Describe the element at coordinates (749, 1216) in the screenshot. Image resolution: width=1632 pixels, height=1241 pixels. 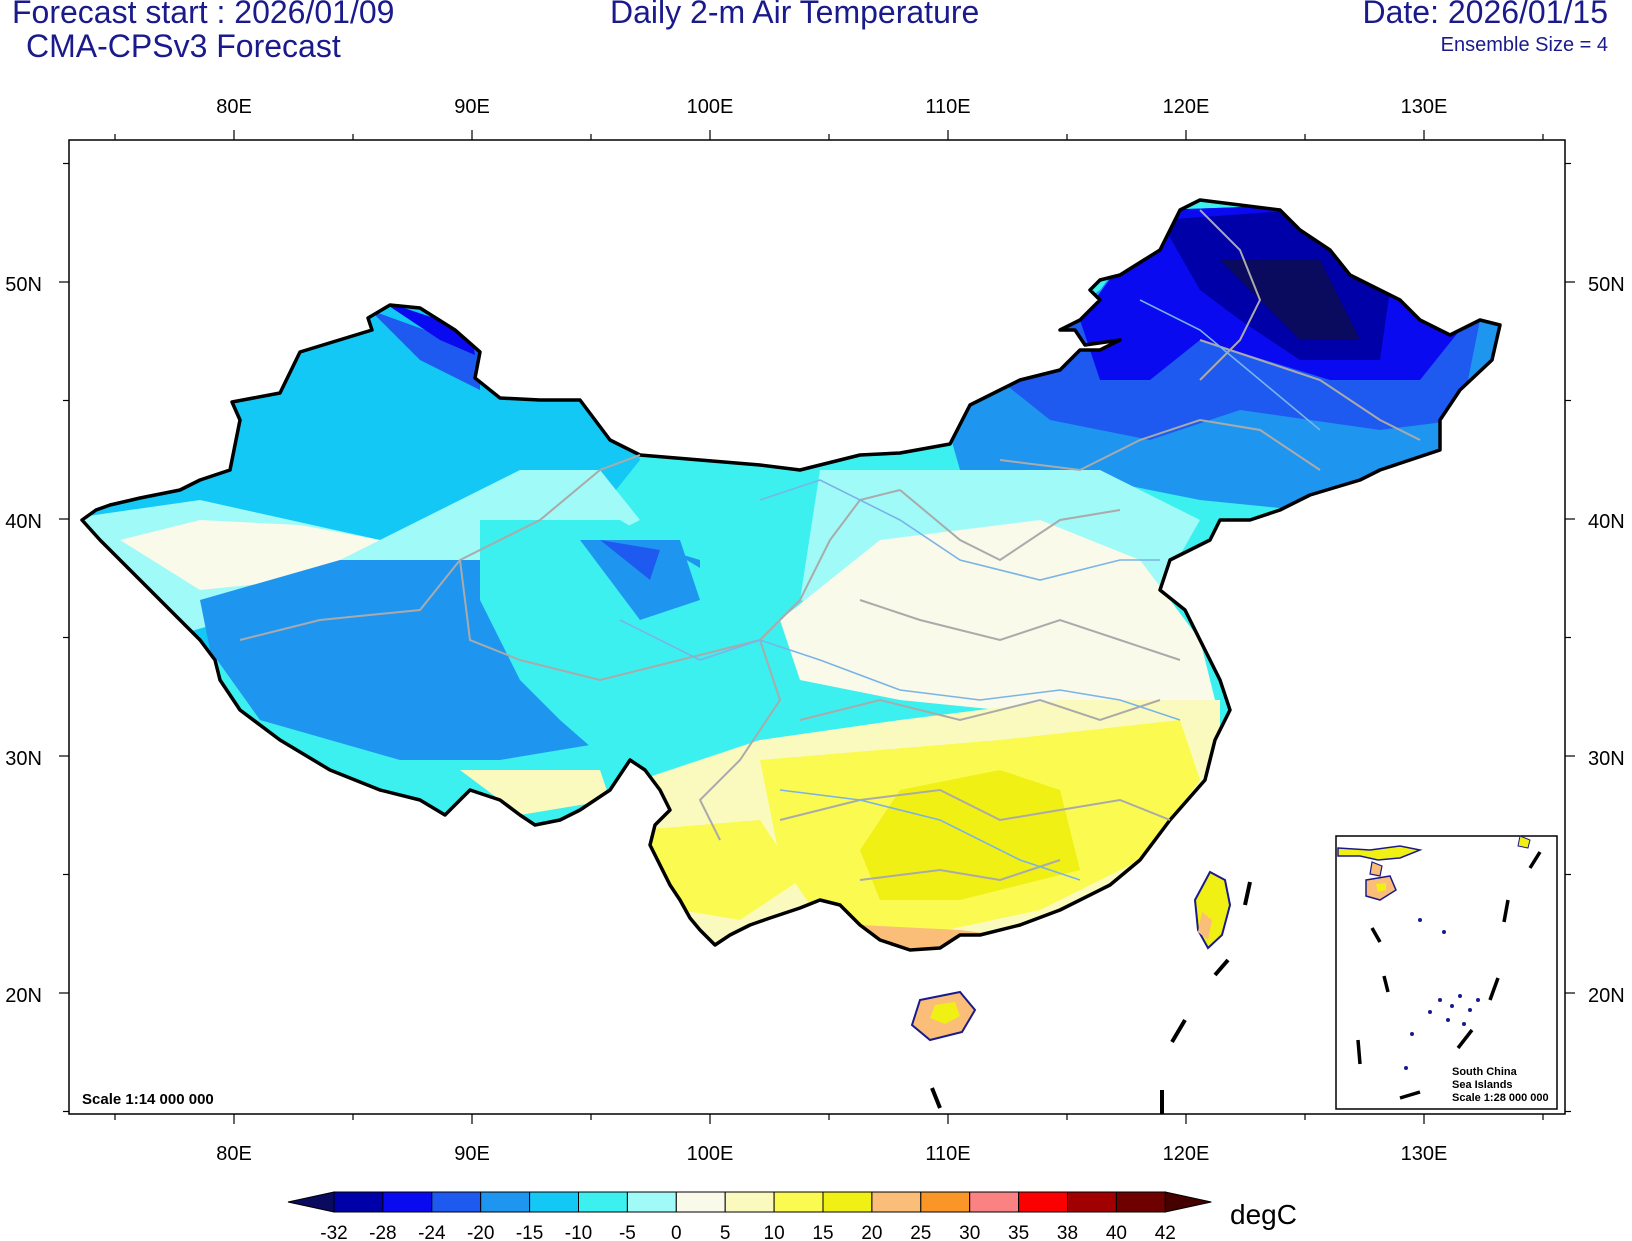
I see `colorbar: -32 -28 -24 -20 -15 -10 -5 0 5 10 15 20 25 30 35 38 40 42` at that location.